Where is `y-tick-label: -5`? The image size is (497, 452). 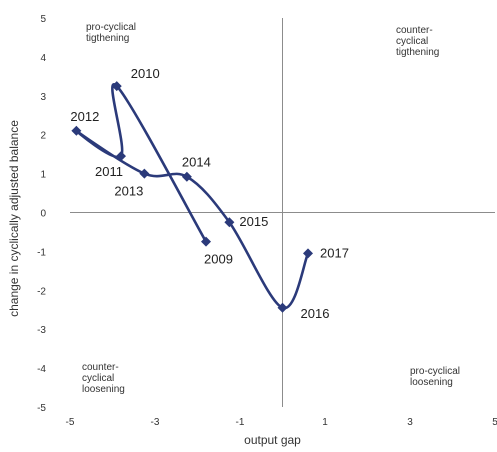 y-tick-label: -5 is located at coordinates (41, 408).